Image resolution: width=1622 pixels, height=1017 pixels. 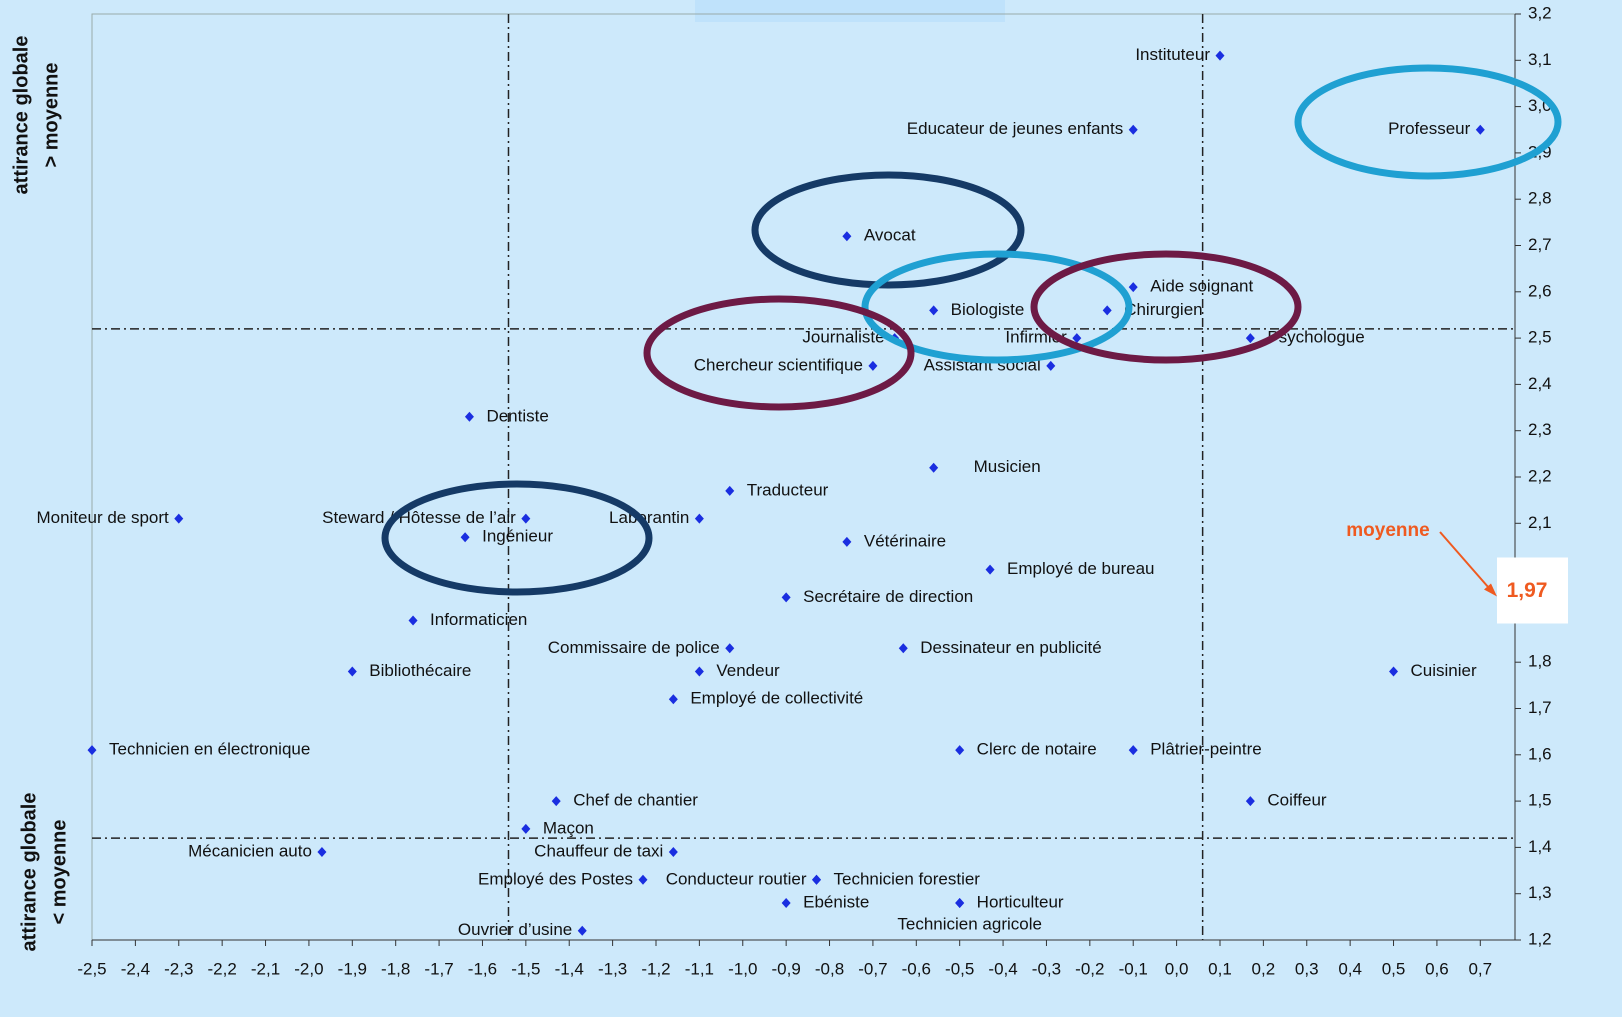 I want to click on point-label: Bibliothécaire, so click(x=420, y=670).